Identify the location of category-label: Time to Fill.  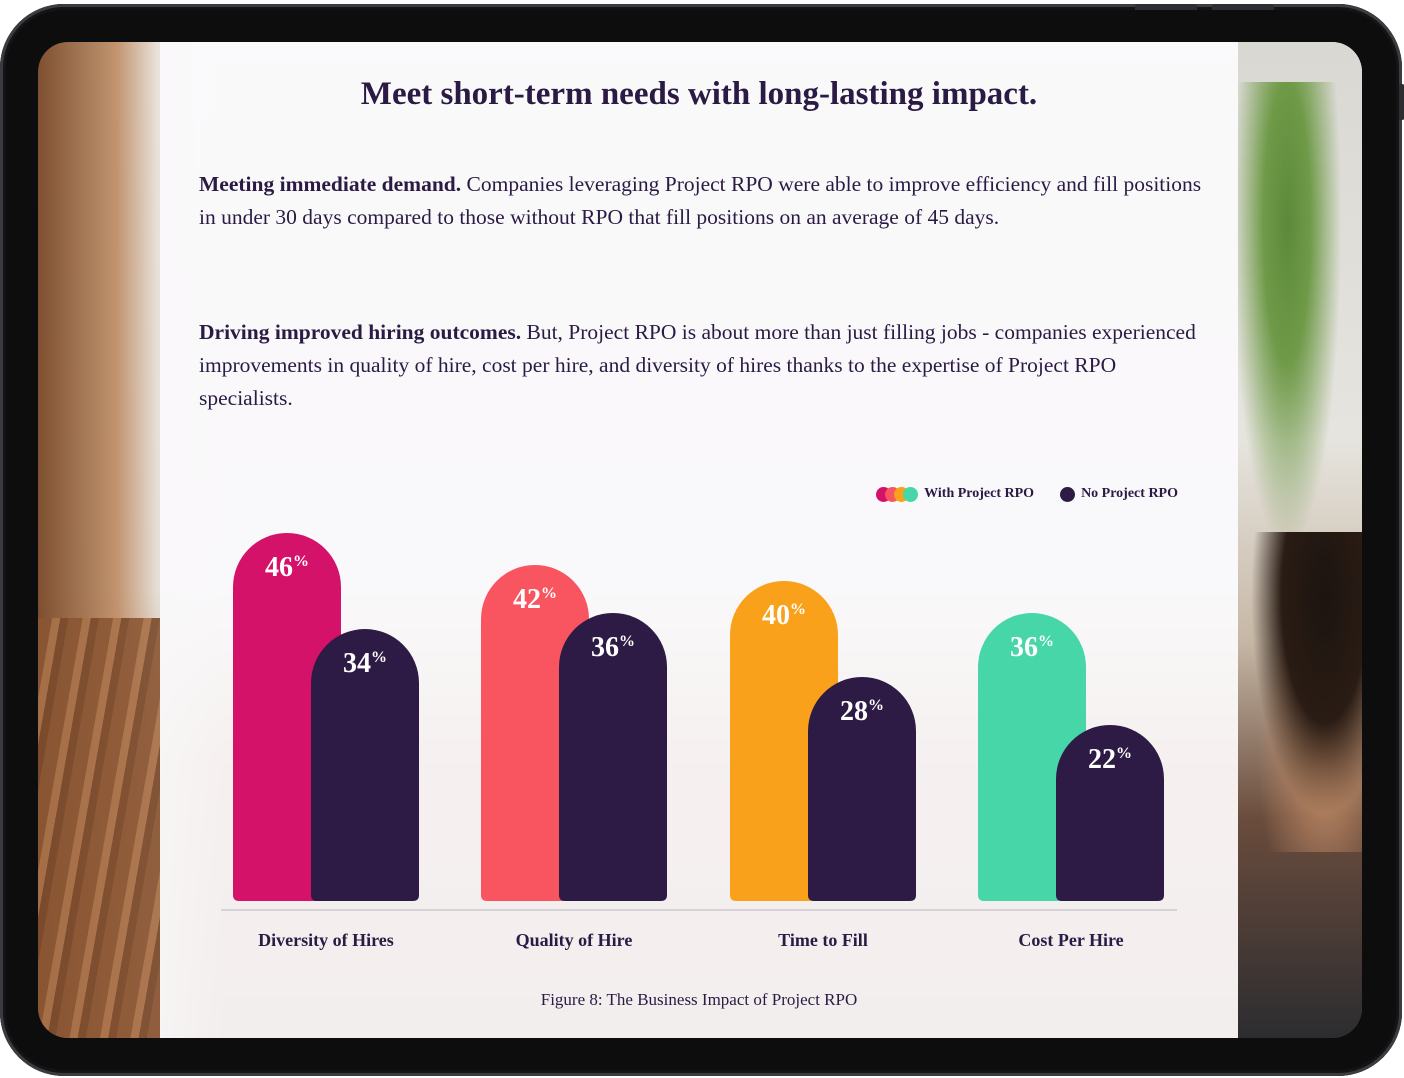
(823, 940).